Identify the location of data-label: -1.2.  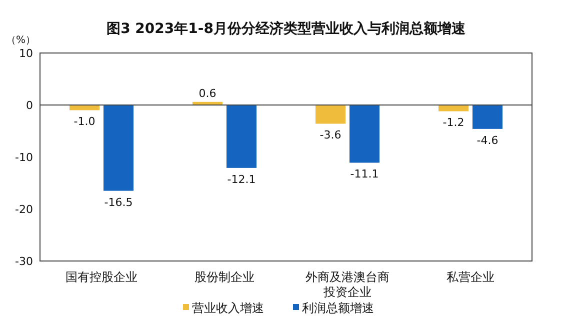
(453, 123).